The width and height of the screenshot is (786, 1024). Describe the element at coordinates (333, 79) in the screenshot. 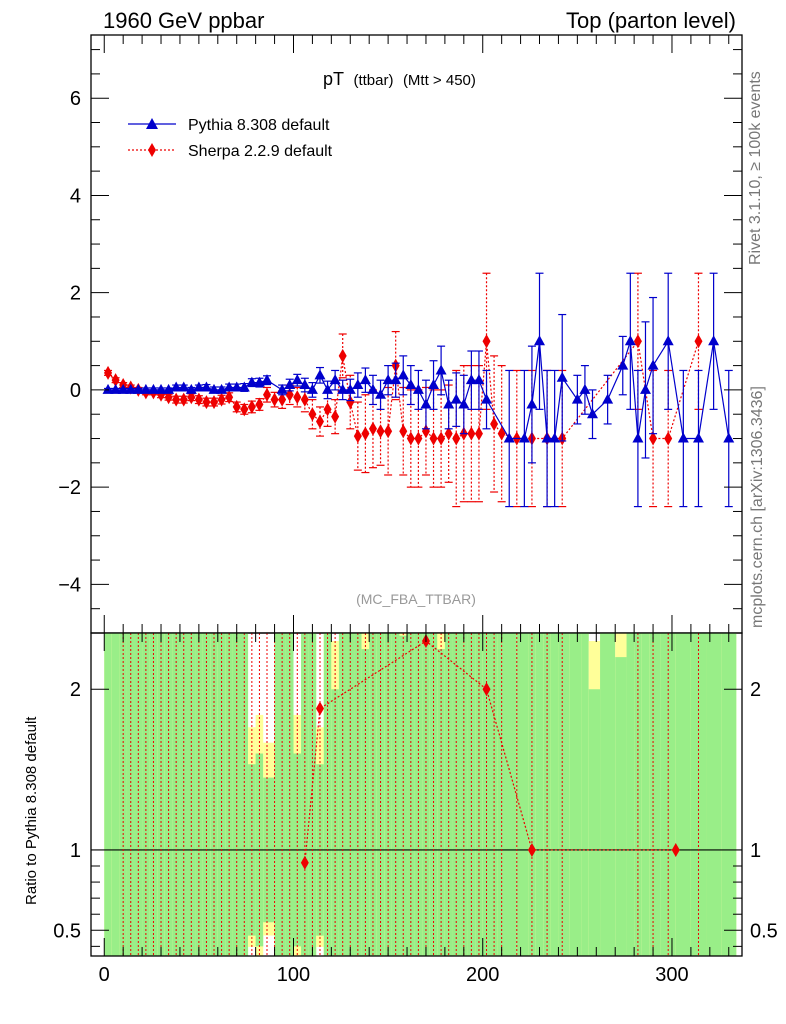

I see `plot-title-main: pT` at that location.